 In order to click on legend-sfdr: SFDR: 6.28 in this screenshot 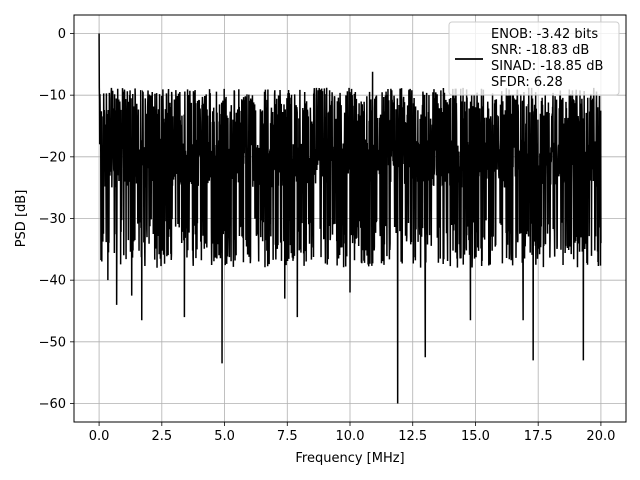, I will do `click(527, 82)`.